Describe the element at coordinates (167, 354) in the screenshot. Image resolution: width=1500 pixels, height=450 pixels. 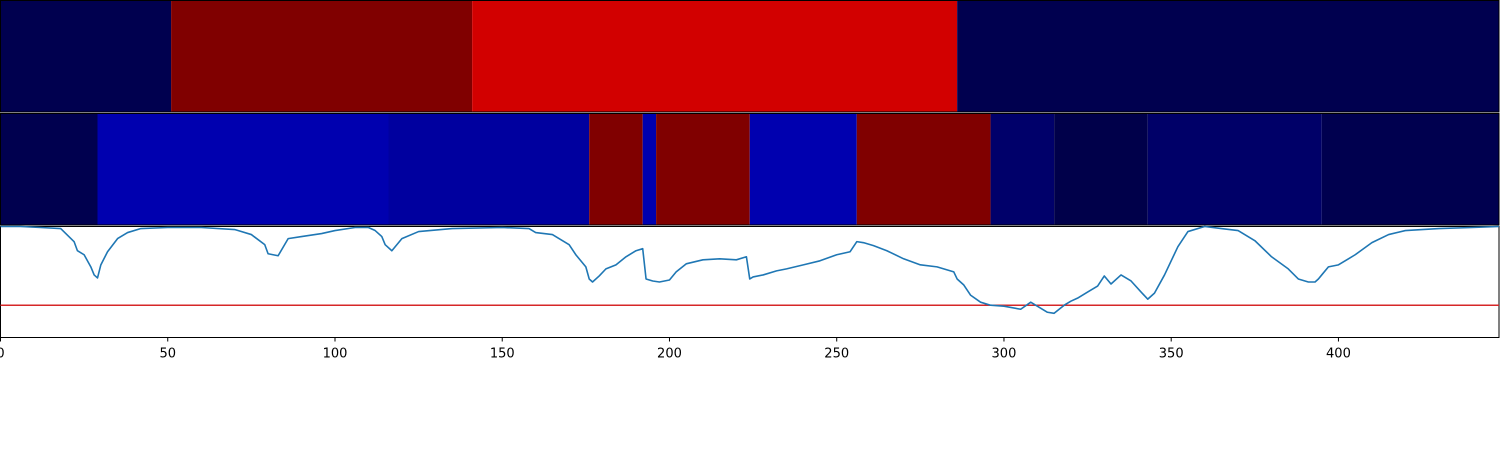
I see `x-tick-label-50: 50` at that location.